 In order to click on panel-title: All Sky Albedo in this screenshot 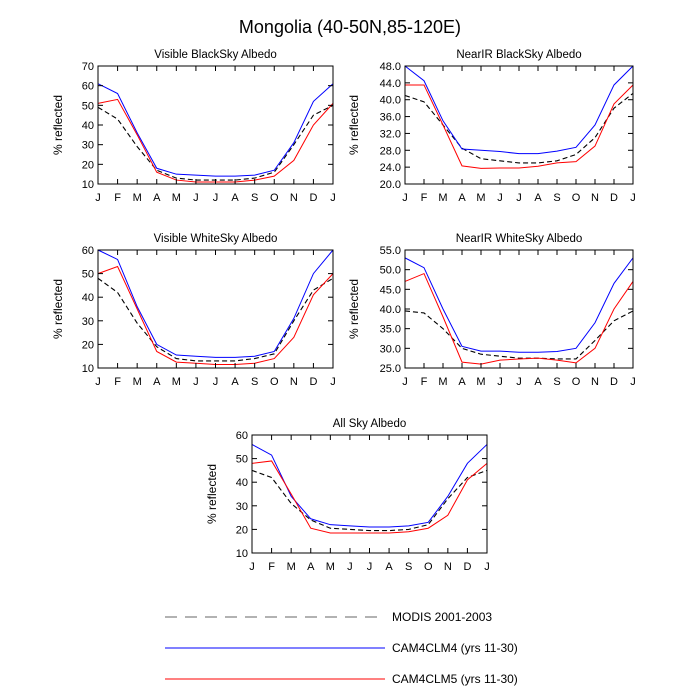, I will do `click(370, 424)`.